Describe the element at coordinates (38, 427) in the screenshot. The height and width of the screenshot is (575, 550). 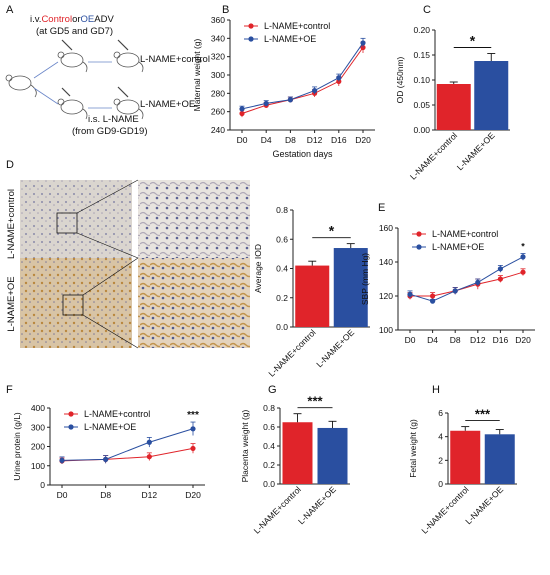
I see `chart-f-y-tick-label: 300` at that location.